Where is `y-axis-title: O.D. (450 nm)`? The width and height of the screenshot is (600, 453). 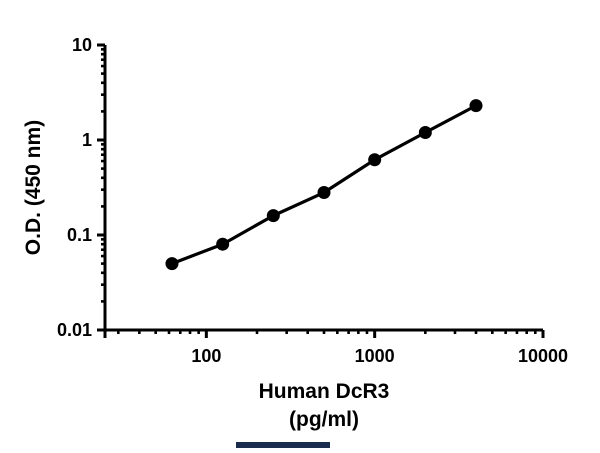
y-axis-title: O.D. (450 nm) is located at coordinates (33, 187).